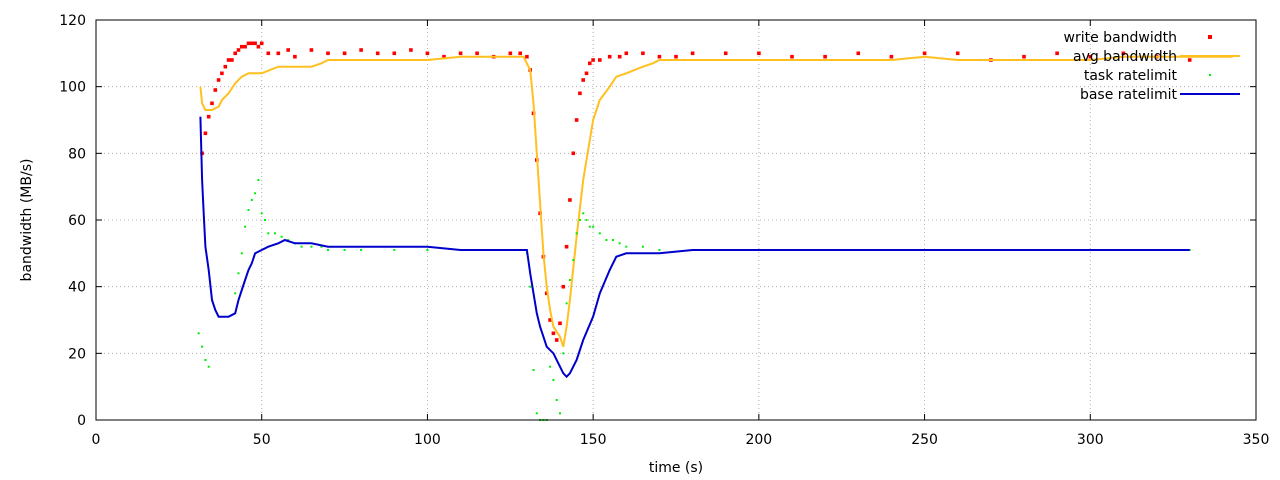 The width and height of the screenshot is (1280, 480). What do you see at coordinates (77, 154) in the screenshot?
I see `y-tick-label: 80` at bounding box center [77, 154].